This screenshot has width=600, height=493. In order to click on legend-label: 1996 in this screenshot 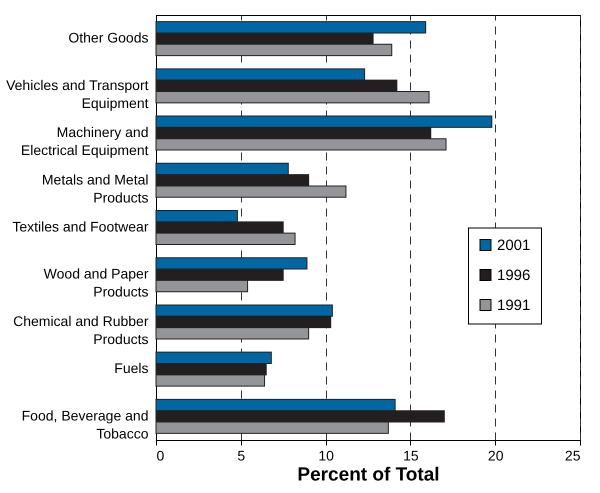, I will do `click(513, 275)`.